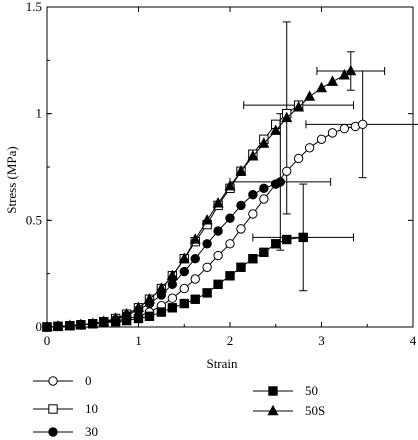 The height and width of the screenshot is (440, 418). I want to click on x-tick-label: 0, so click(47, 340).